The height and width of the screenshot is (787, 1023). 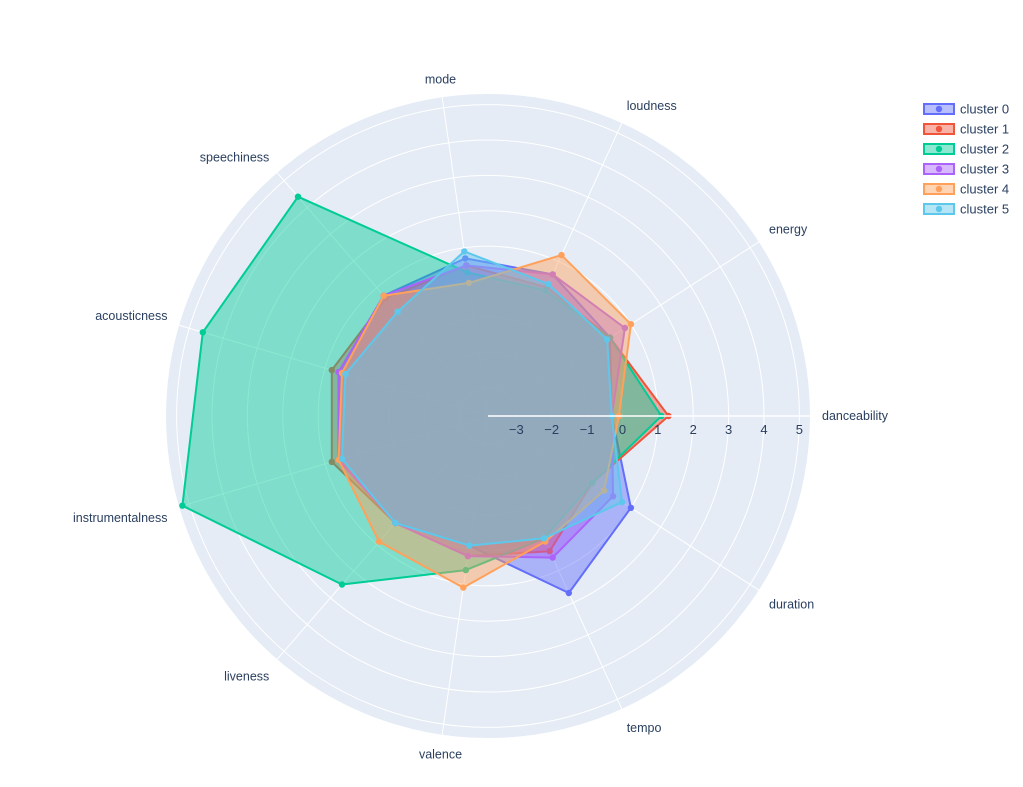 What do you see at coordinates (516, 429) in the screenshot?
I see `radial-tick-label: −3` at bounding box center [516, 429].